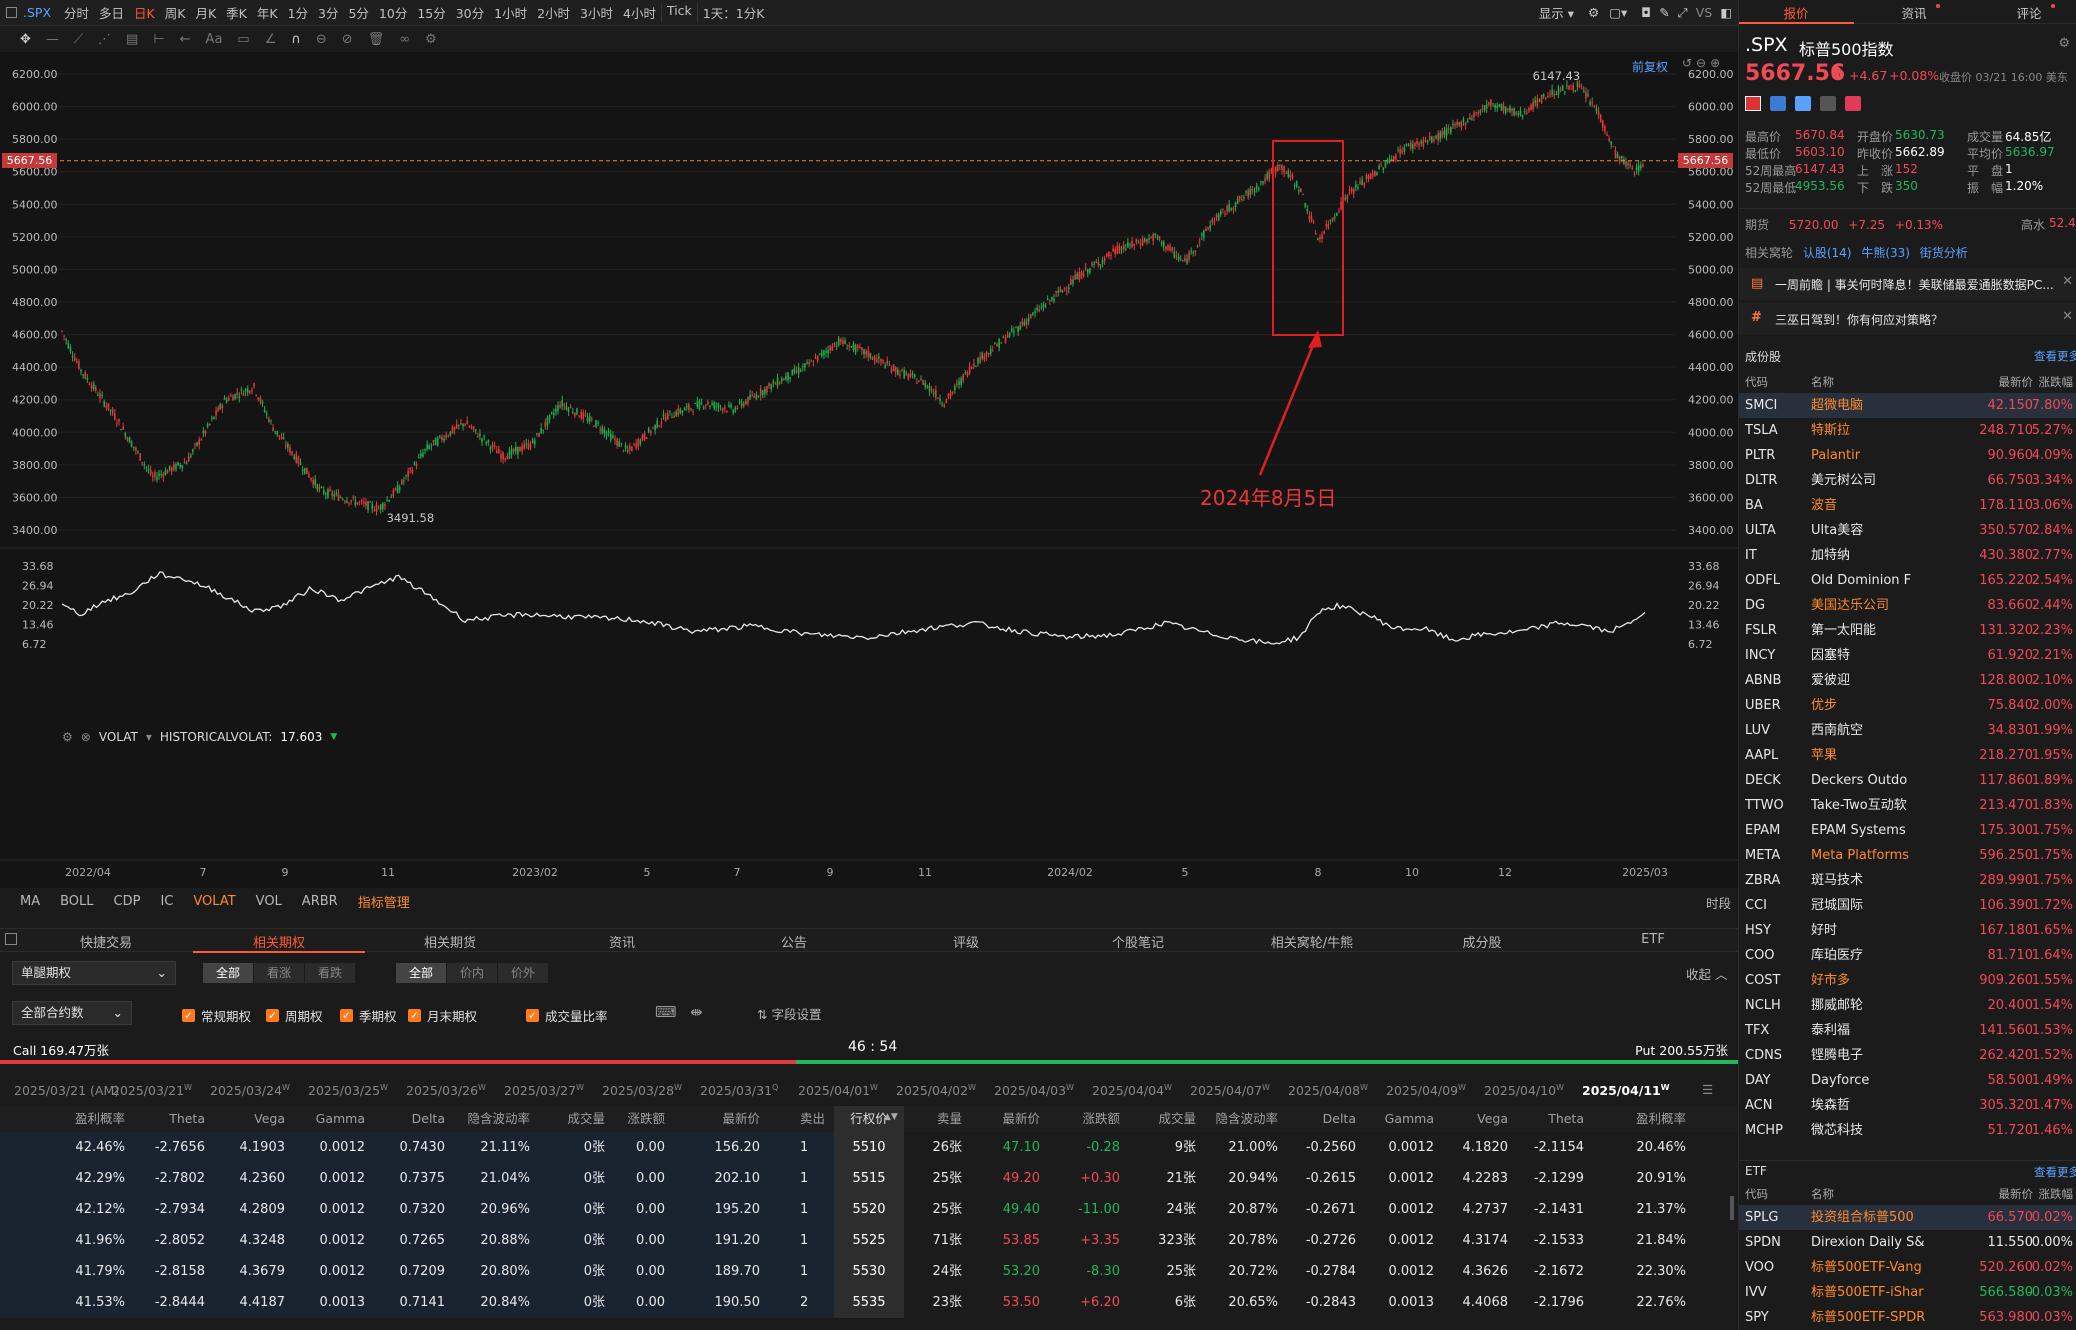  Describe the element at coordinates (1909, 1130) in the screenshot. I see `list-item: MCHP 微芯科技 51.720 1.46%` at that location.